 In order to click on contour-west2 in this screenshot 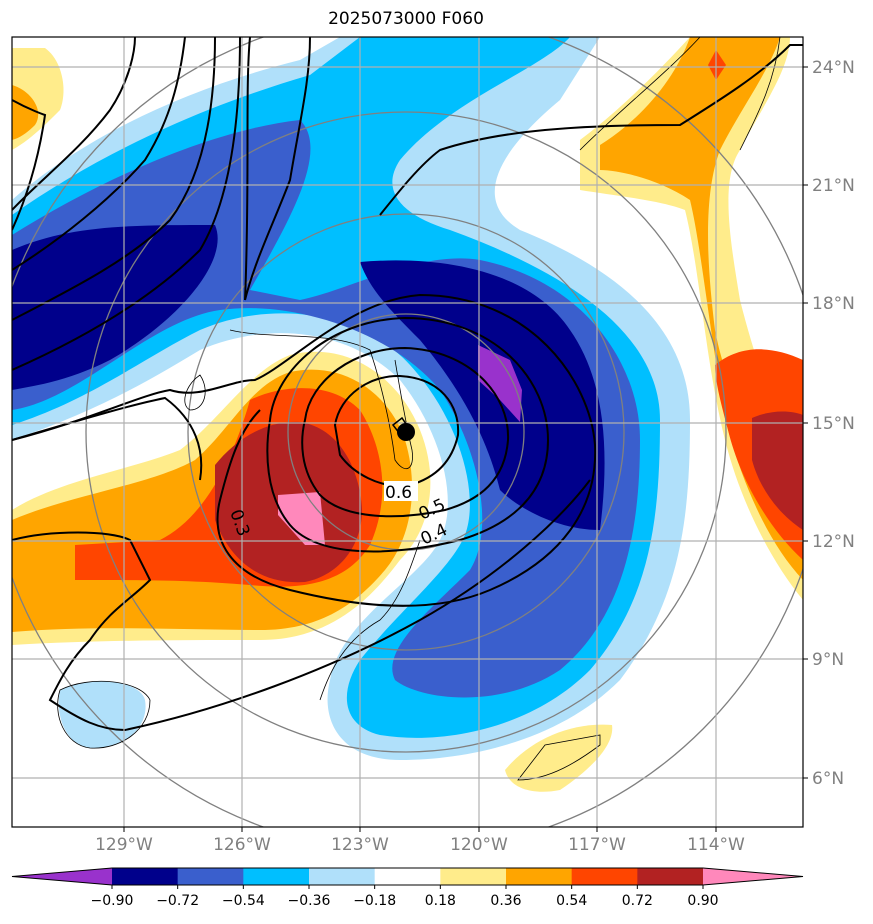, I will do `click(99, 154)`.